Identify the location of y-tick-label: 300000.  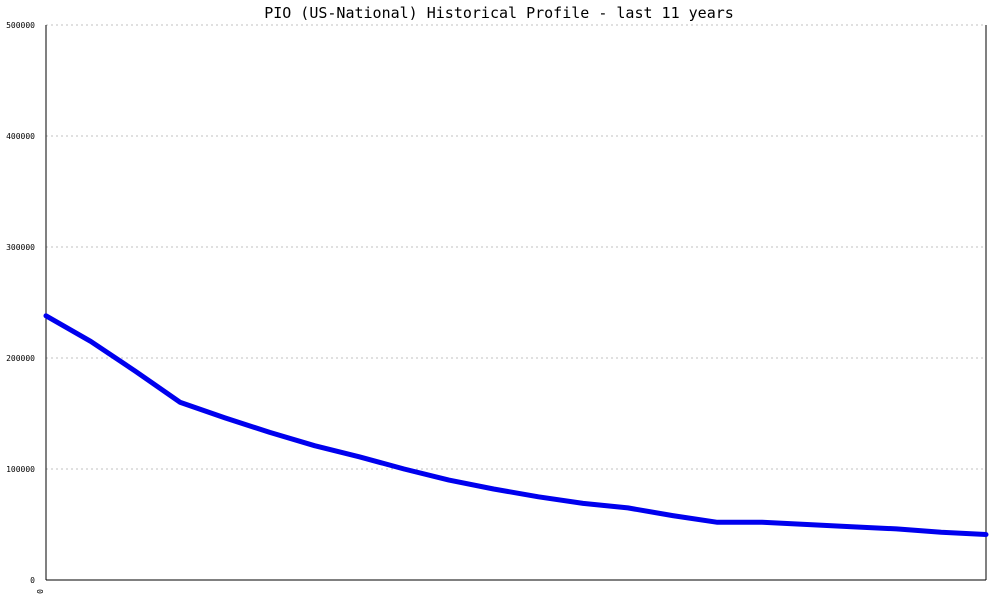
(20, 247).